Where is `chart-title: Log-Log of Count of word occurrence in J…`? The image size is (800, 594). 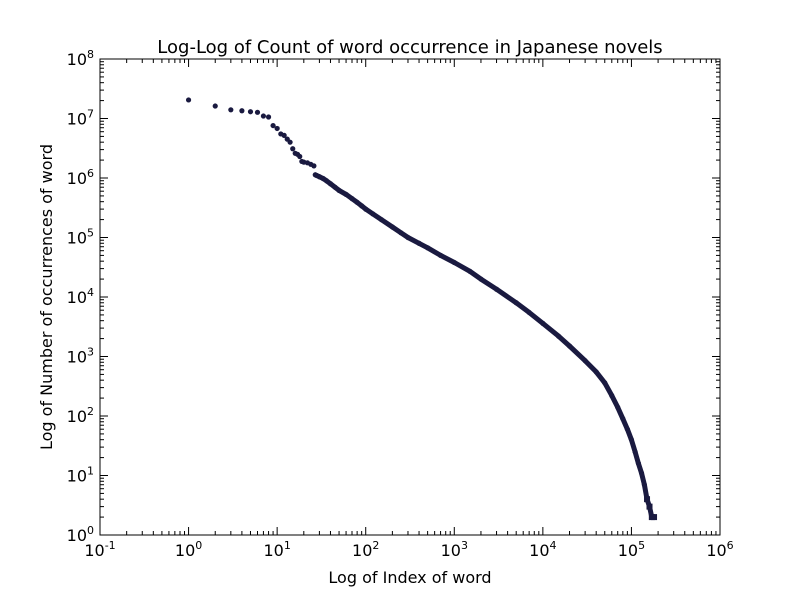 chart-title: Log-Log of Count of word occurrence in J… is located at coordinates (409, 47).